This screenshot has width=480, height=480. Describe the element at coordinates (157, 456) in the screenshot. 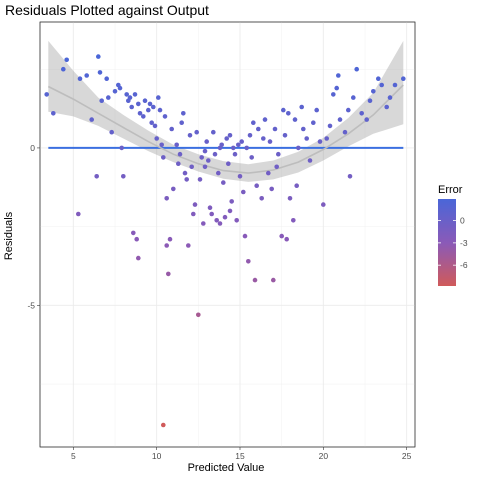

I see `x-tick-label: 10` at that location.